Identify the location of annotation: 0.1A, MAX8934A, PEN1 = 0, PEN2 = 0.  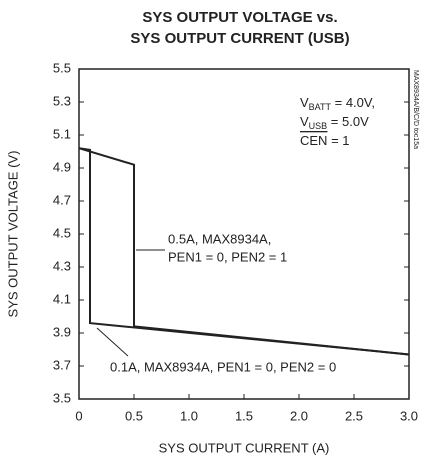
(223, 366).